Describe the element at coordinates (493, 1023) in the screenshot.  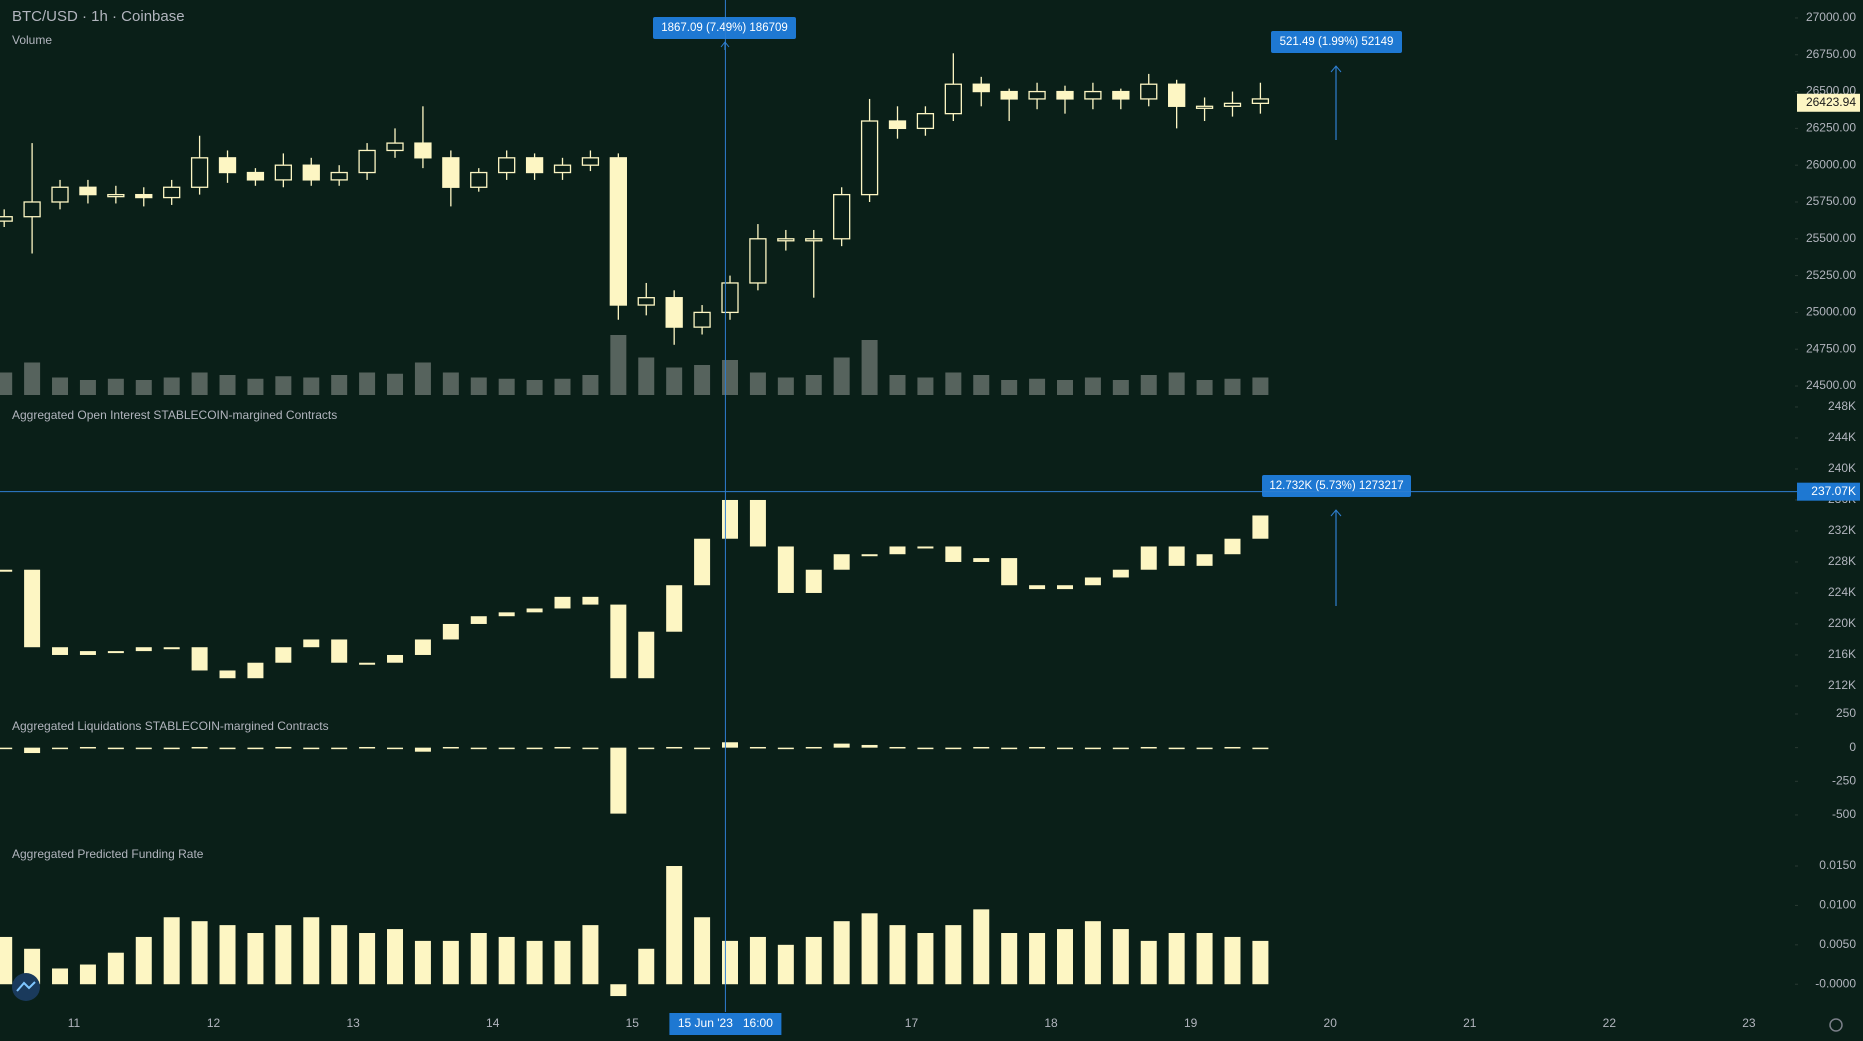
I see `x-tick-label: 14` at that location.